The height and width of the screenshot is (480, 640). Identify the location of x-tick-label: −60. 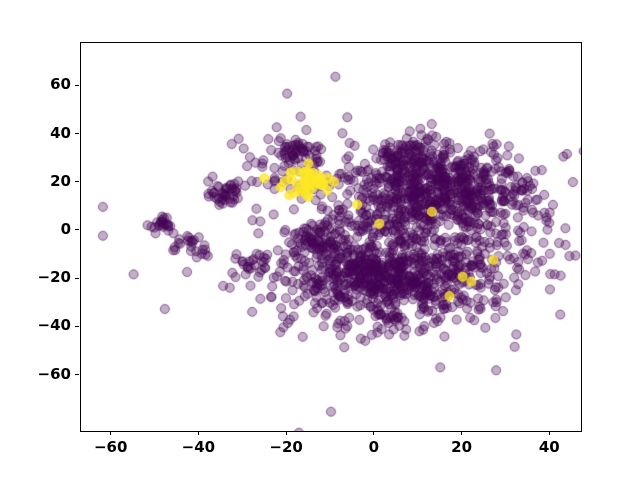
(110, 447).